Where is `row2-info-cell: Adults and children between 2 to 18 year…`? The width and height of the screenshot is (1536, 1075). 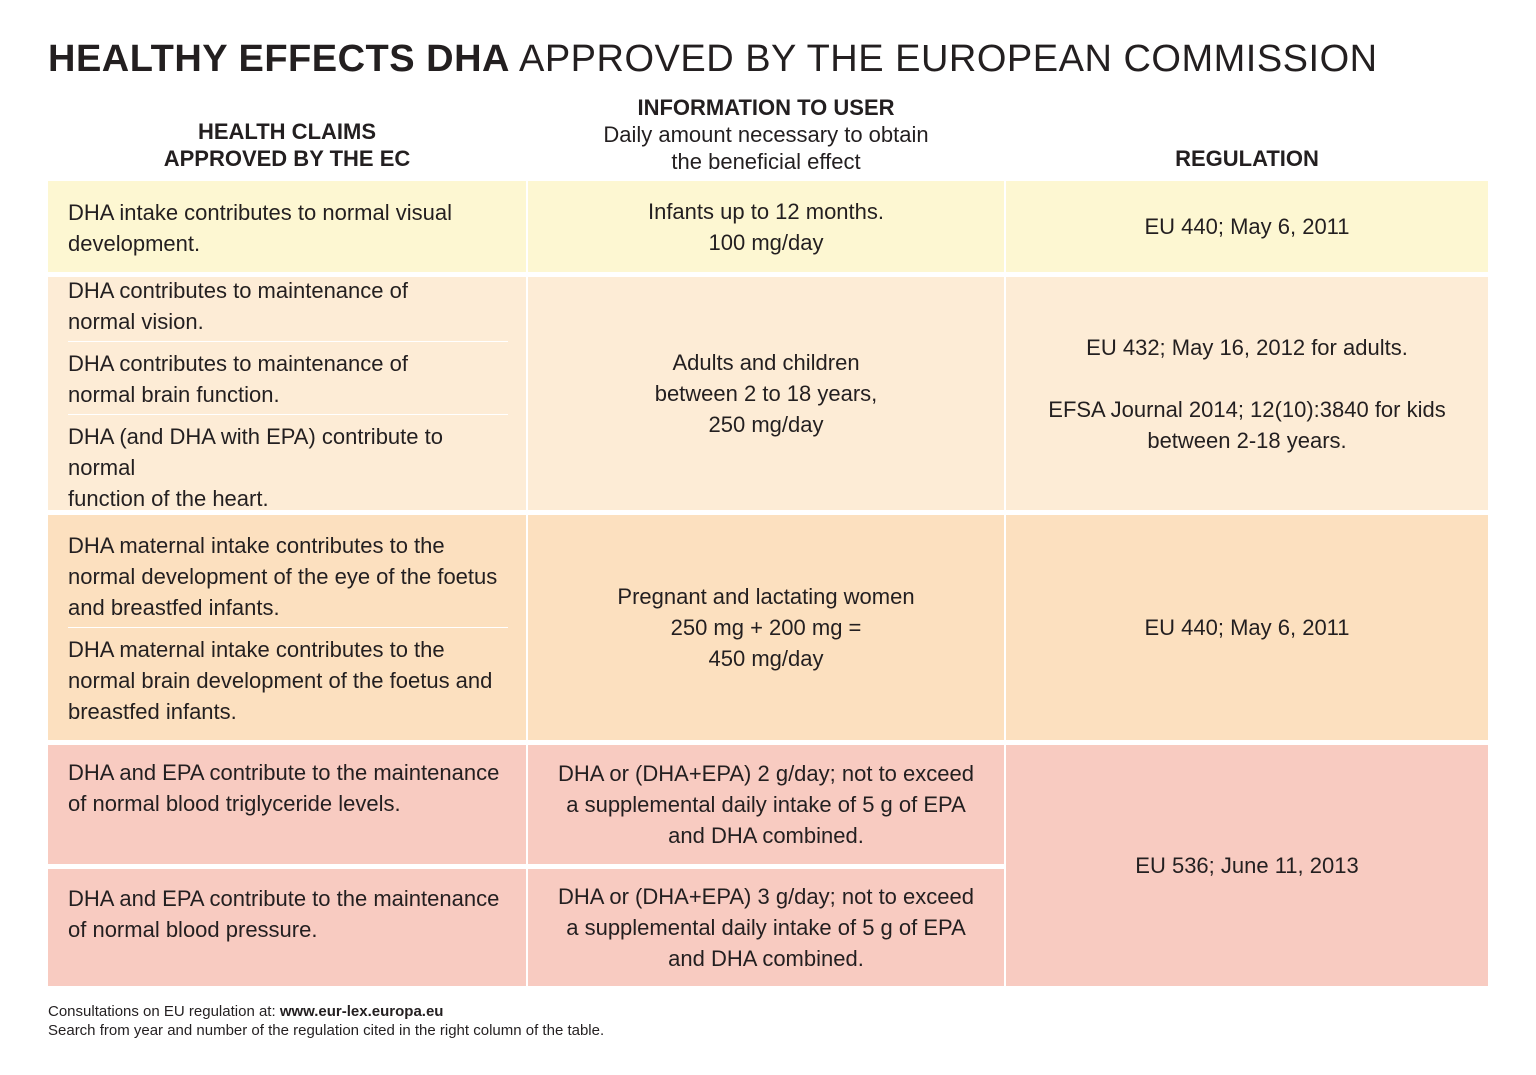
row2-info-cell: Adults and children between 2 to 18 year… is located at coordinates (766, 393).